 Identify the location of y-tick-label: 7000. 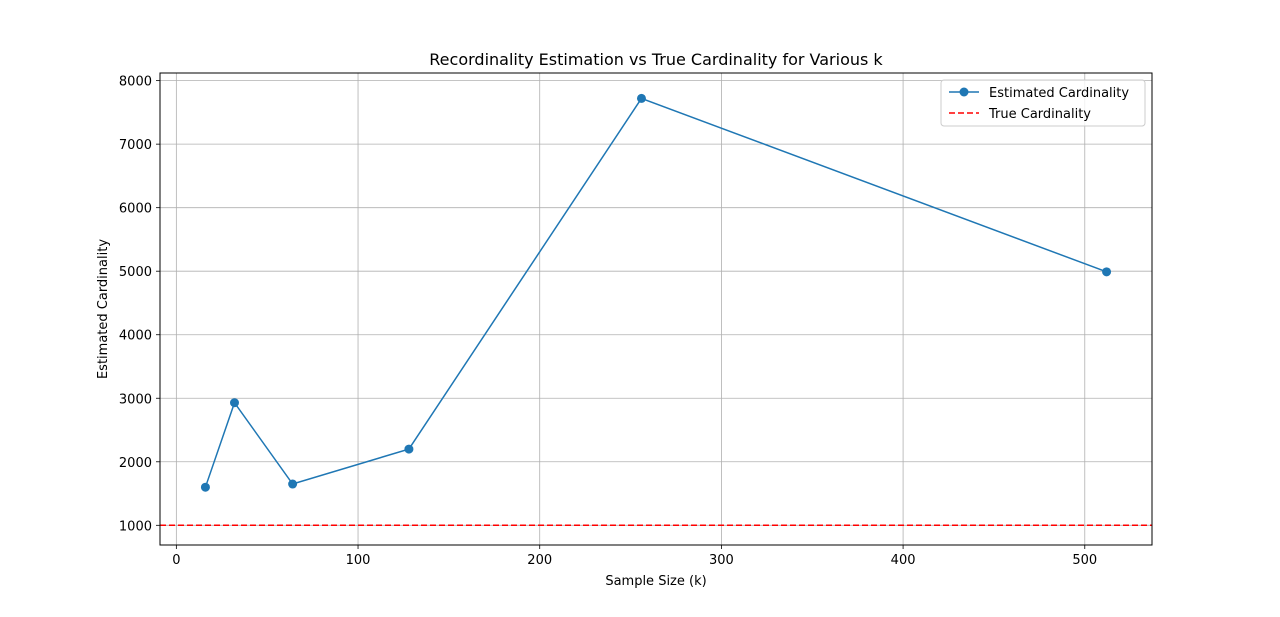
(135, 145).